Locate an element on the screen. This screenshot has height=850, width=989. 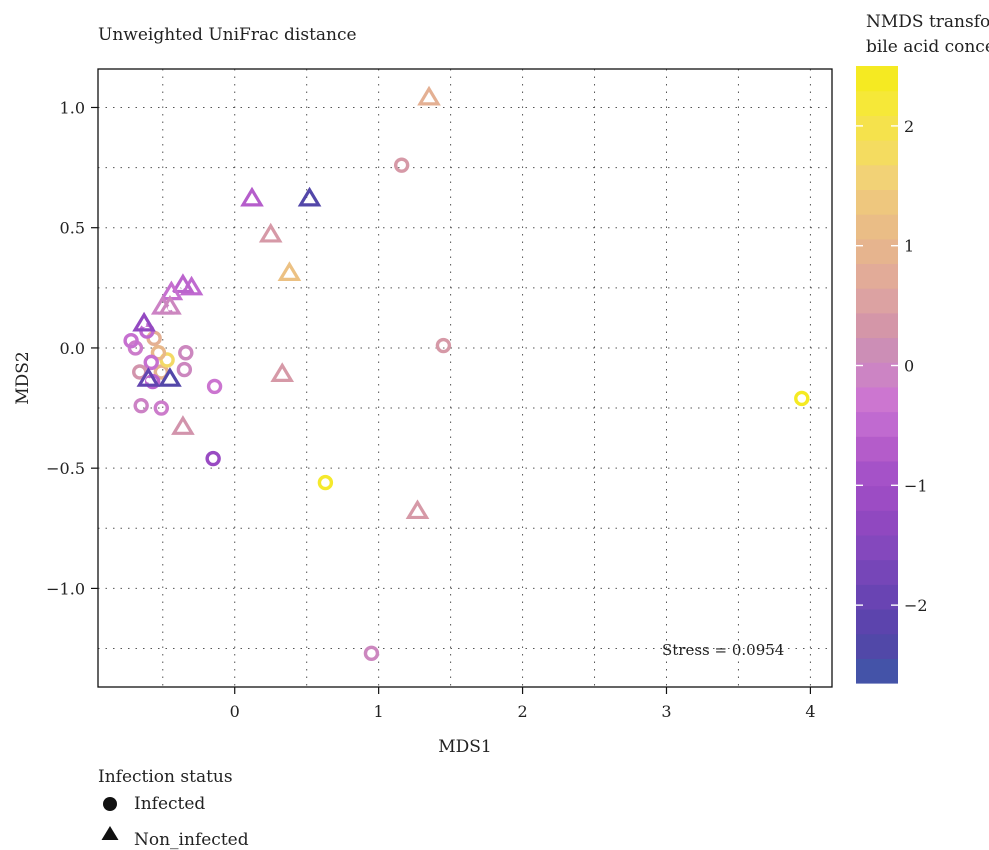
colorbar-title-line2: bile acid concentrations is located at coordinates (927, 47).